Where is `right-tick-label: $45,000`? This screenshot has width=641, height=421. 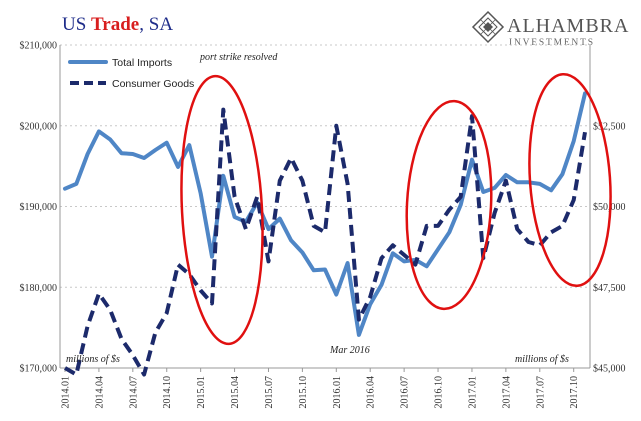
right-tick-label: $45,000 is located at coordinates (609, 369).